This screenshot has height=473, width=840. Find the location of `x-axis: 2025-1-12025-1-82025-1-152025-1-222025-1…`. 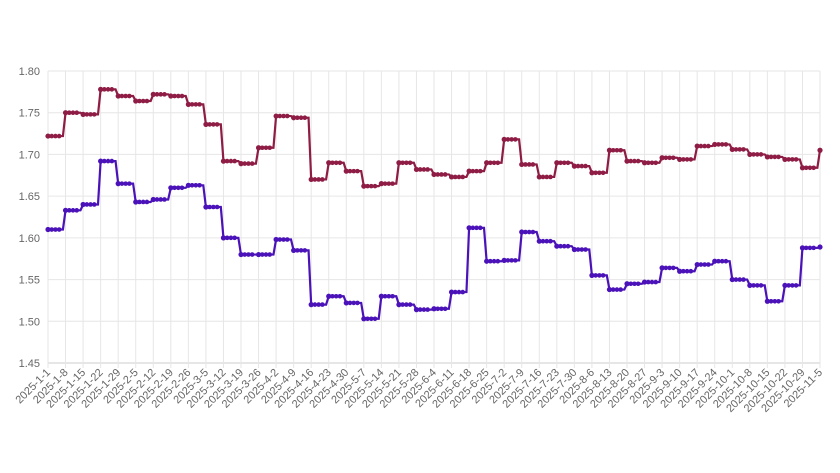

x-axis: 2025-1-12025-1-82025-1-152025-1-222025-1… is located at coordinates (419, 391).